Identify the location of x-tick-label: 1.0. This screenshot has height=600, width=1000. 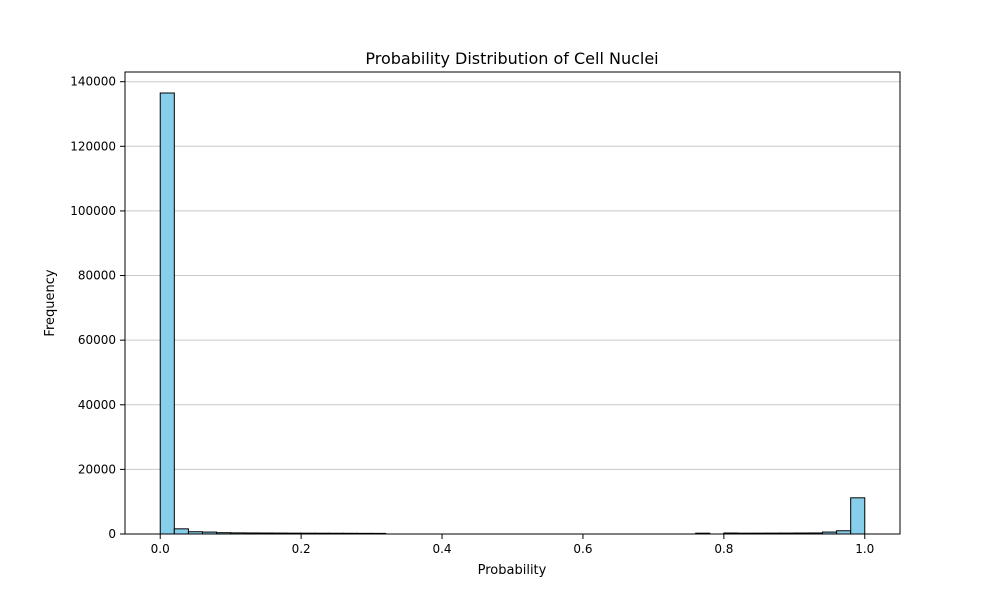
(864, 549).